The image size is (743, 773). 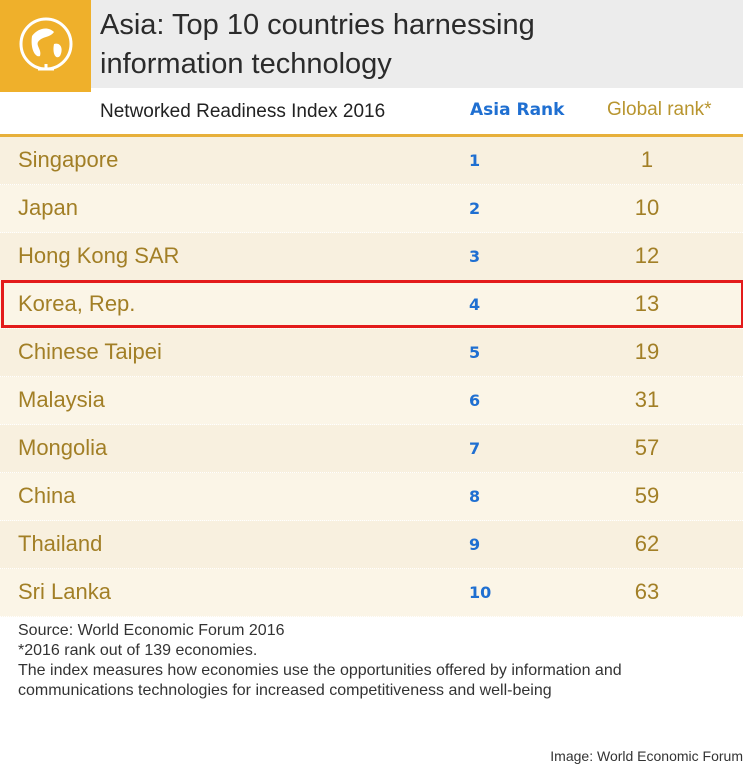 What do you see at coordinates (647, 399) in the screenshot?
I see `global-rank-cell: 31` at bounding box center [647, 399].